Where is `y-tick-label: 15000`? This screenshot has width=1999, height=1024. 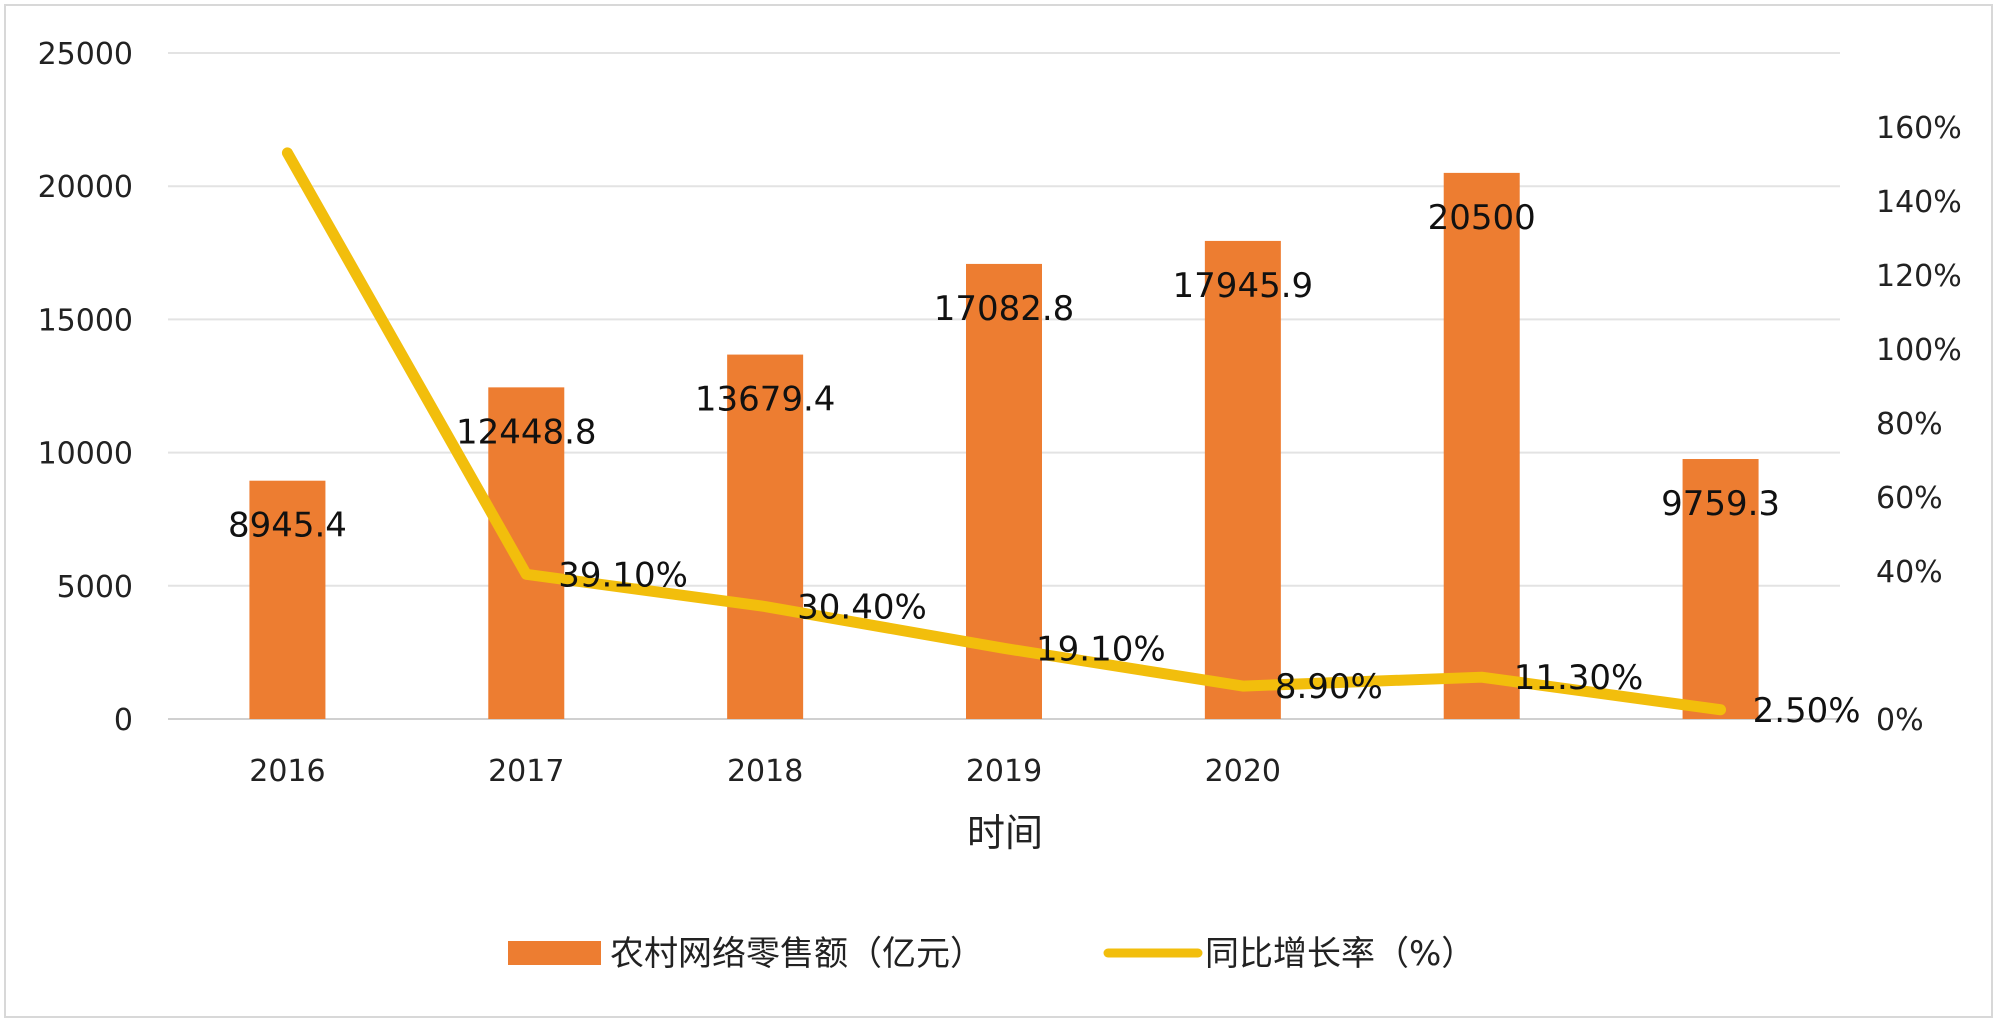 y-tick-label: 15000 is located at coordinates (85, 320).